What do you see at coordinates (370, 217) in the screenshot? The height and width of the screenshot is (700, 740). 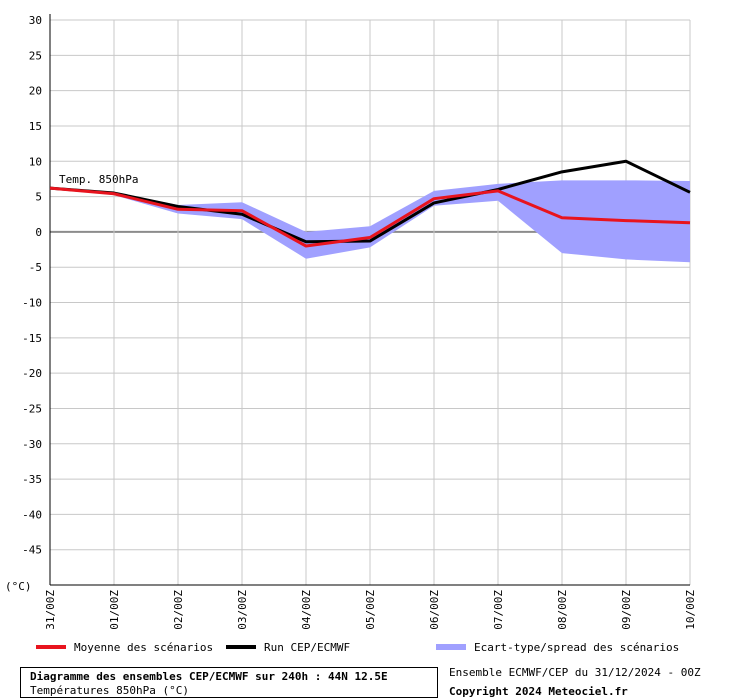 I see `mean-line` at bounding box center [370, 217].